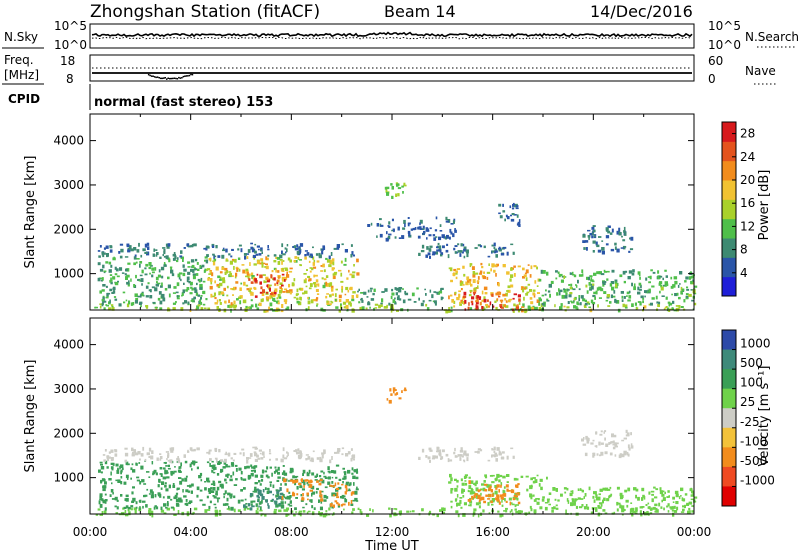  Describe the element at coordinates (747, 157) in the screenshot. I see `power-colorbar-tick-label: 24` at that location.